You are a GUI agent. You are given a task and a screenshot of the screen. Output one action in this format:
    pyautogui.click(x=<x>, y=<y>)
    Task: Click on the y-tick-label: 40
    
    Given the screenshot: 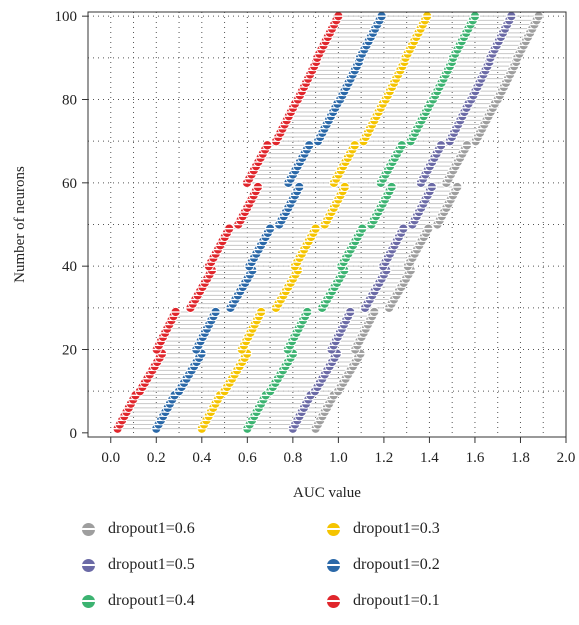 What is the action you would take?
    pyautogui.click(x=69, y=267)
    